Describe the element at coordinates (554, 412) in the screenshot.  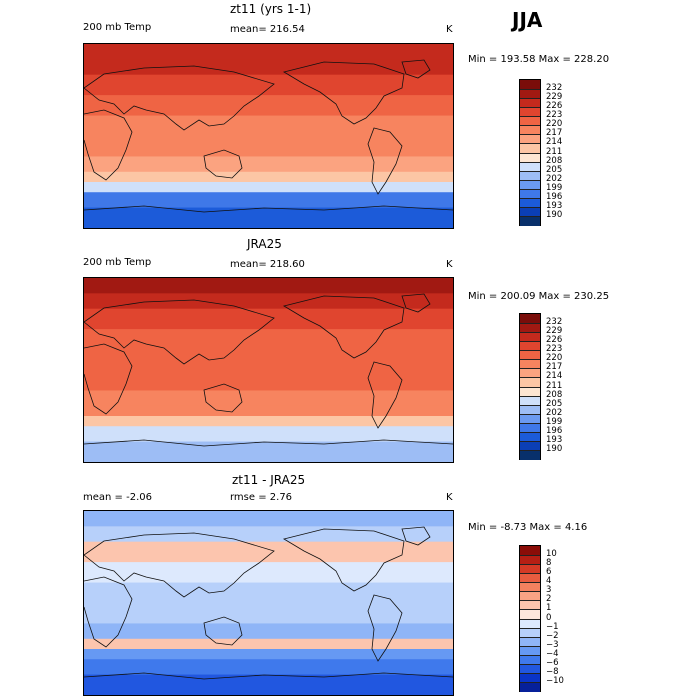
I see `colorbar-tick-label: 202` at that location.